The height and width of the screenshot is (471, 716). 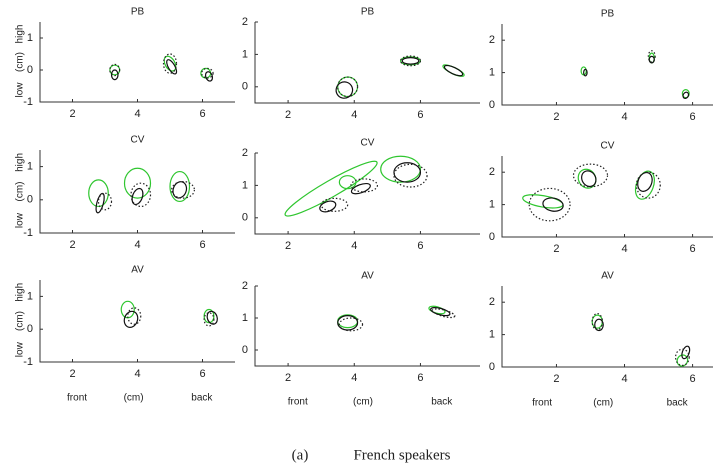 What do you see at coordinates (77, 398) in the screenshot?
I see `x-label: front` at bounding box center [77, 398].